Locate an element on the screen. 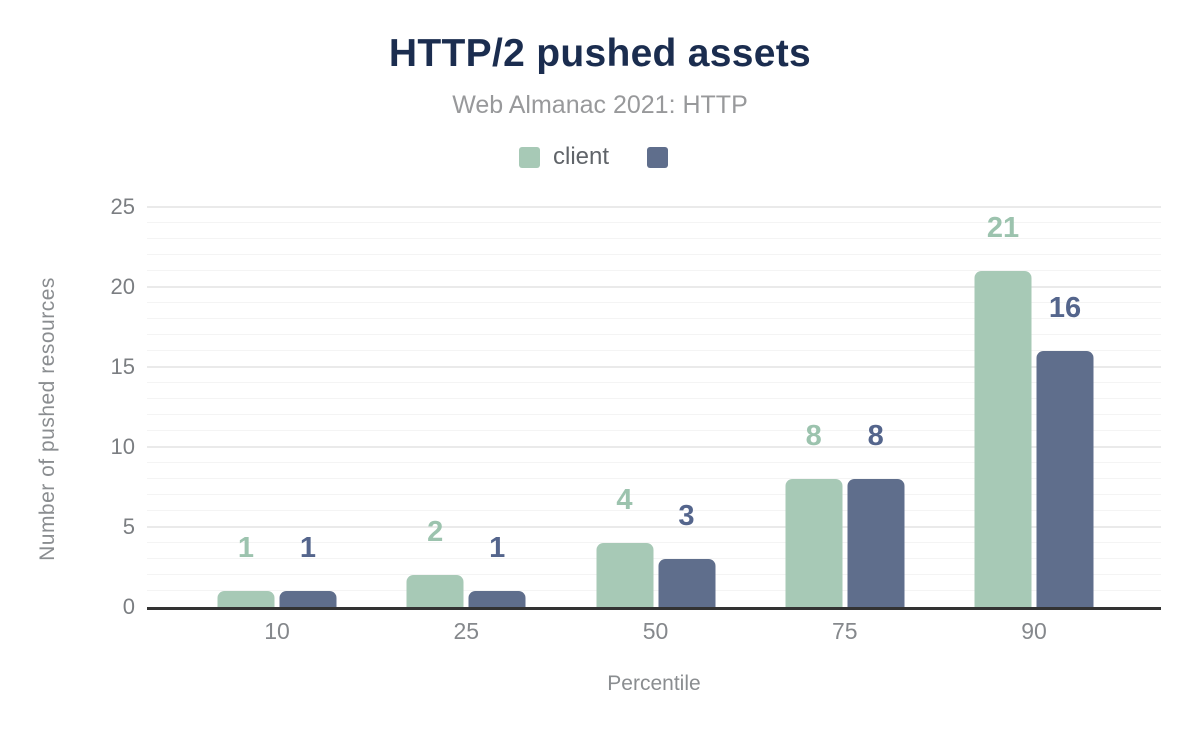  bar-series2-p90: 16 is located at coordinates (1065, 450).